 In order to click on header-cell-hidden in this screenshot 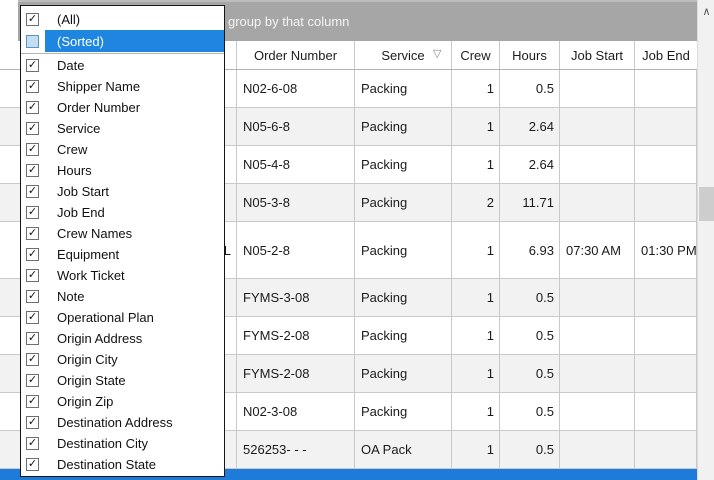, I will do `click(118, 55)`.